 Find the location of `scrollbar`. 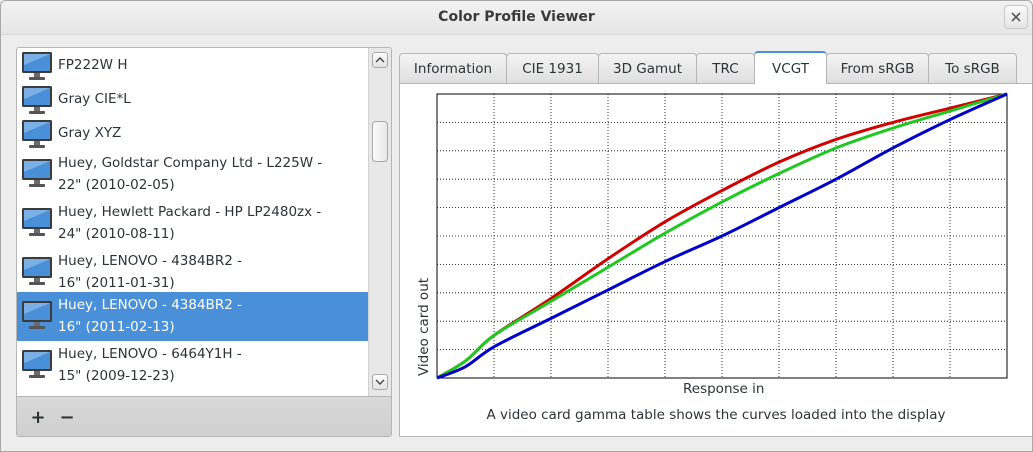

scrollbar is located at coordinates (379, 222).